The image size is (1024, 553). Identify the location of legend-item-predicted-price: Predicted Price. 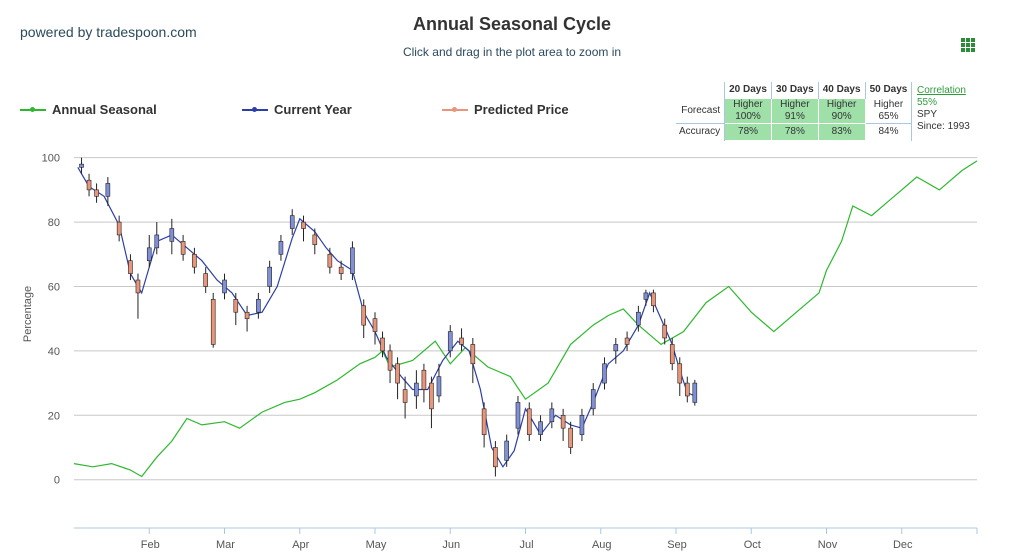
(505, 109).